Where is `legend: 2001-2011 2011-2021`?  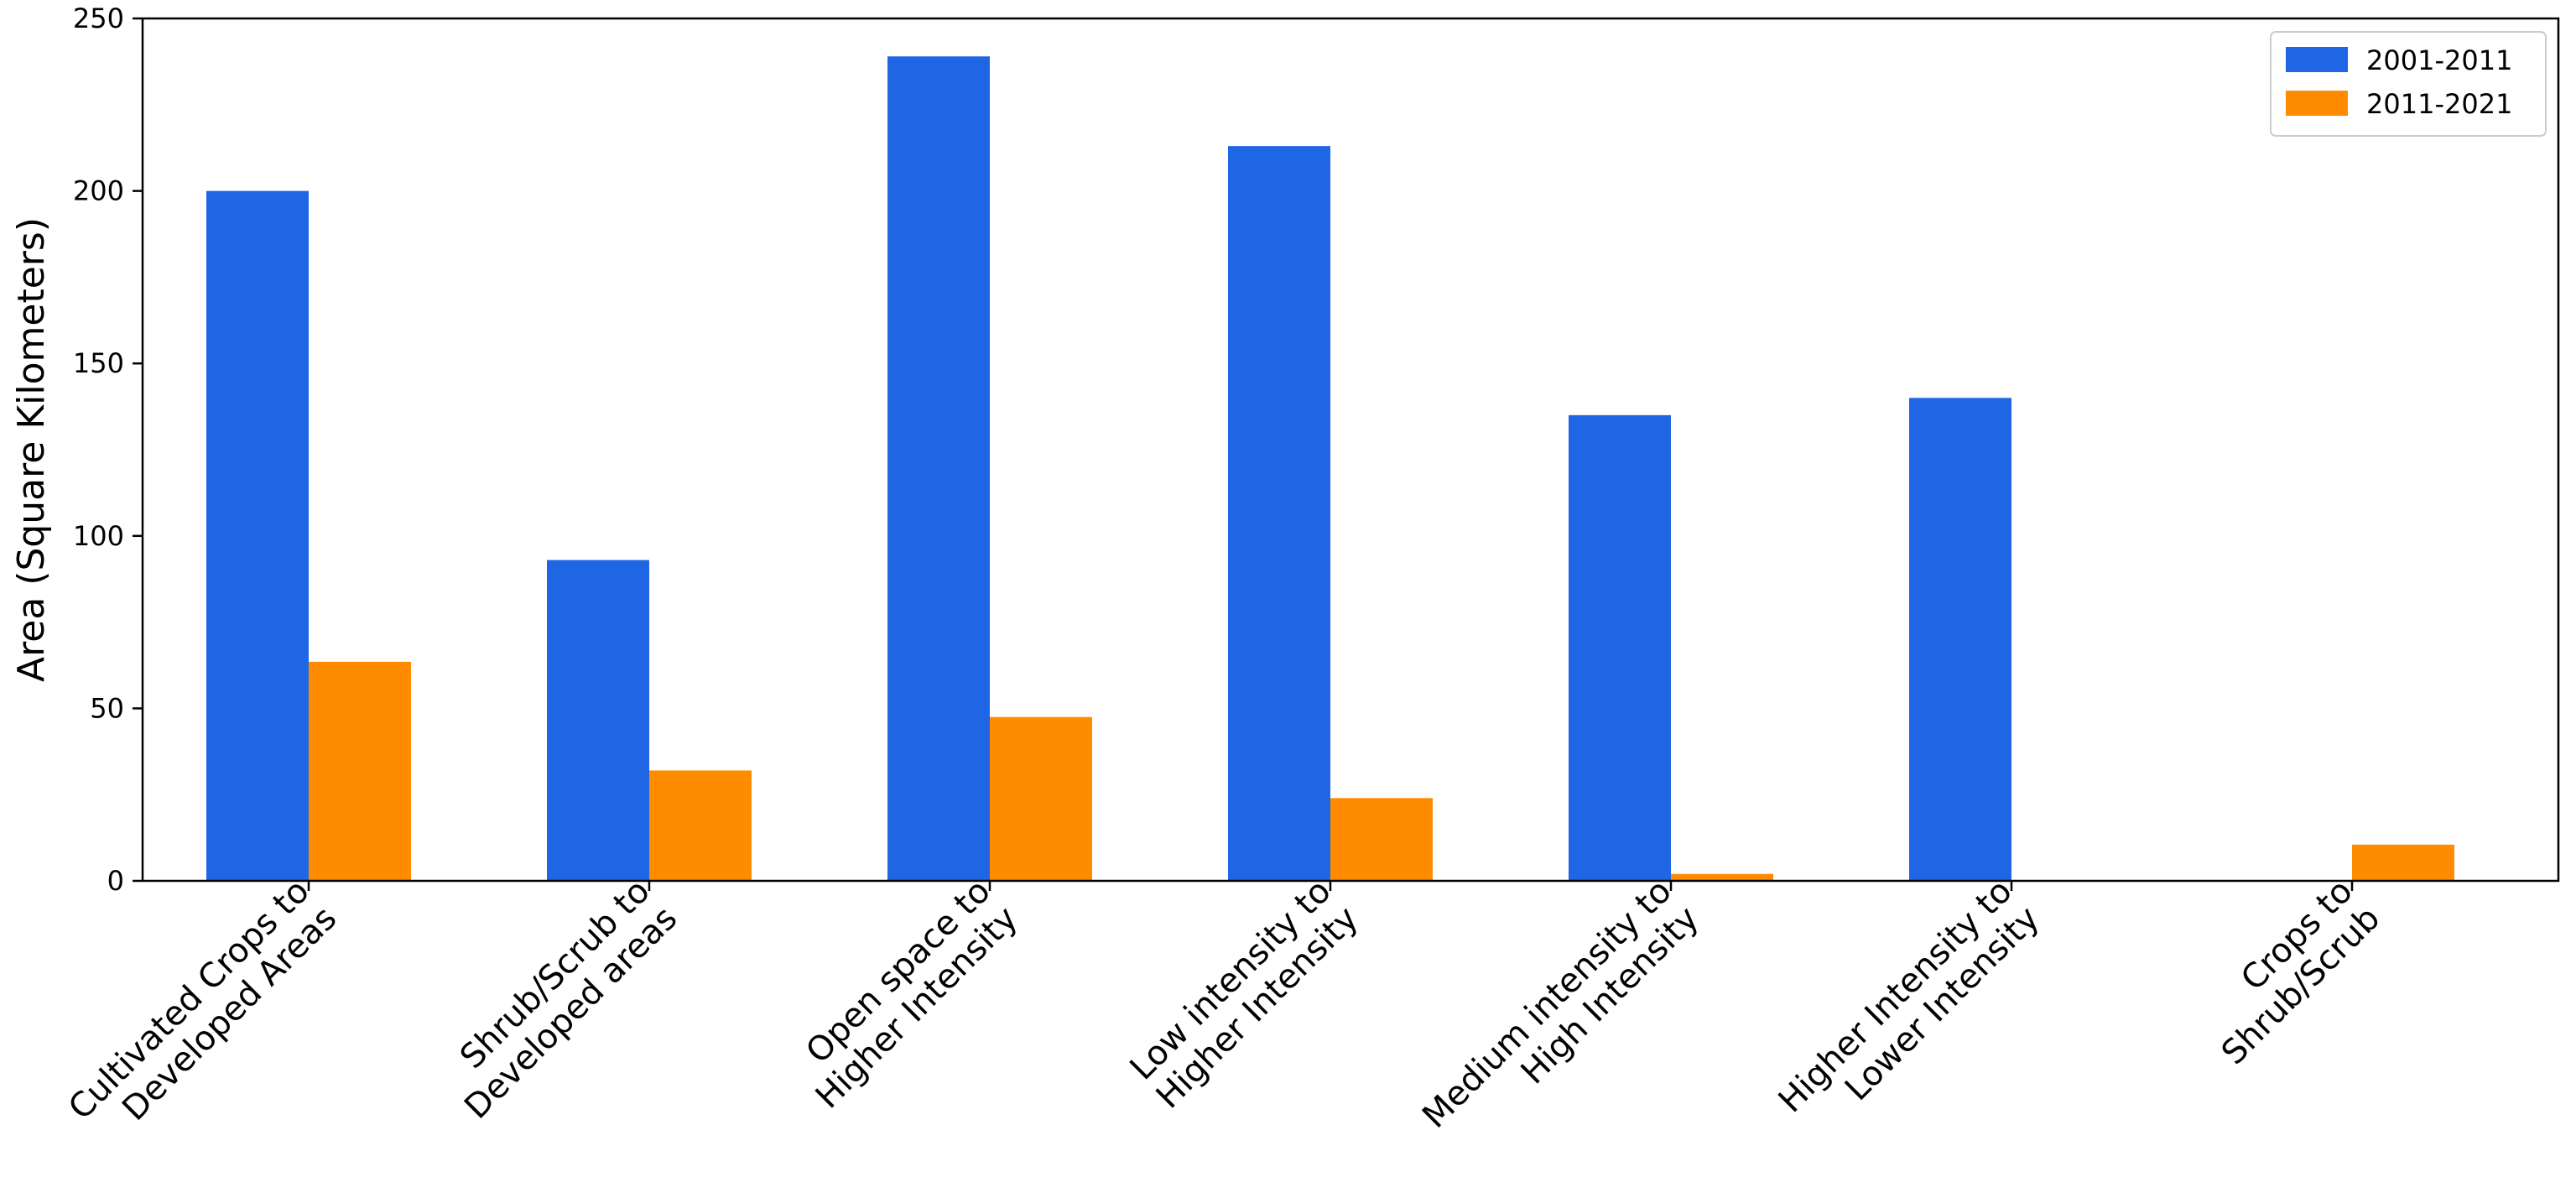
legend: 2001-2011 2011-2021 is located at coordinates (2408, 84).